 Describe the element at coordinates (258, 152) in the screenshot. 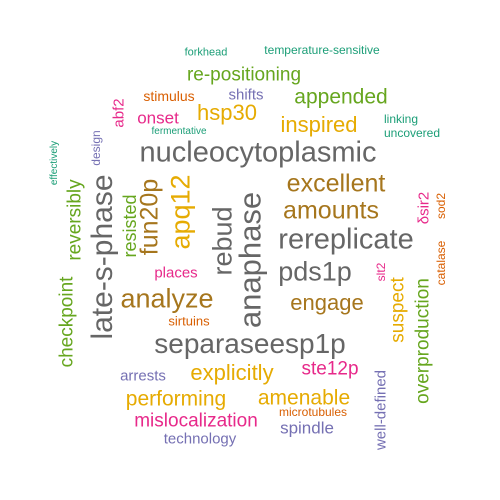

I see `word-nucleocytoplasmic: nucleocytoplasmic` at that location.